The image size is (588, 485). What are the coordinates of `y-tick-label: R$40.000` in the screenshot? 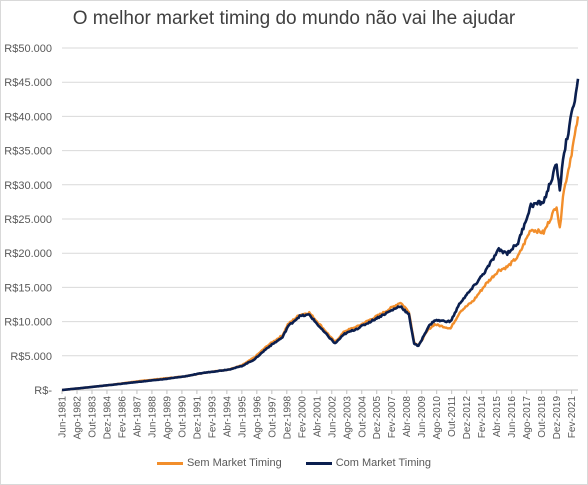 It's located at (28, 117).